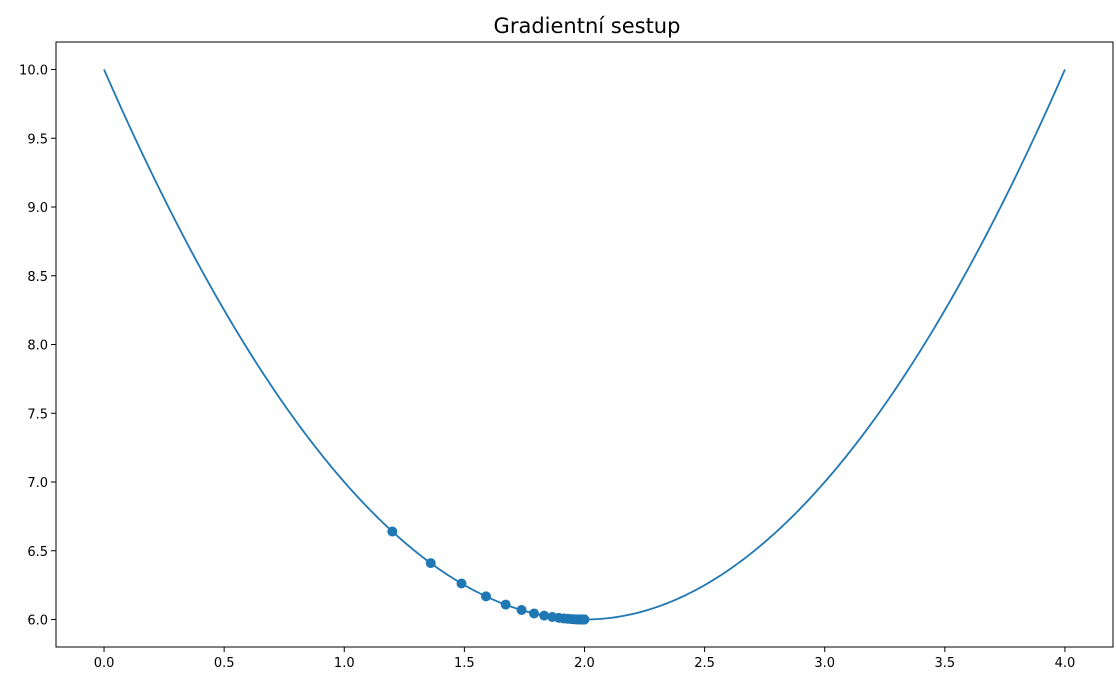 The image size is (1116, 673). What do you see at coordinates (704, 663) in the screenshot?
I see `x-tick-label: 2.5` at bounding box center [704, 663].